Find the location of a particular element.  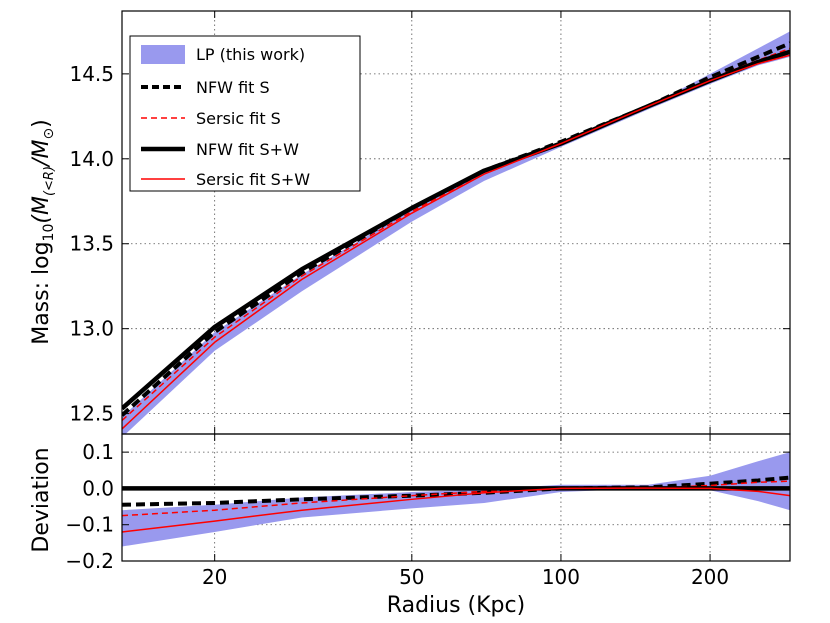

mass-ylabel-sub: 10 is located at coordinates (49, 233).